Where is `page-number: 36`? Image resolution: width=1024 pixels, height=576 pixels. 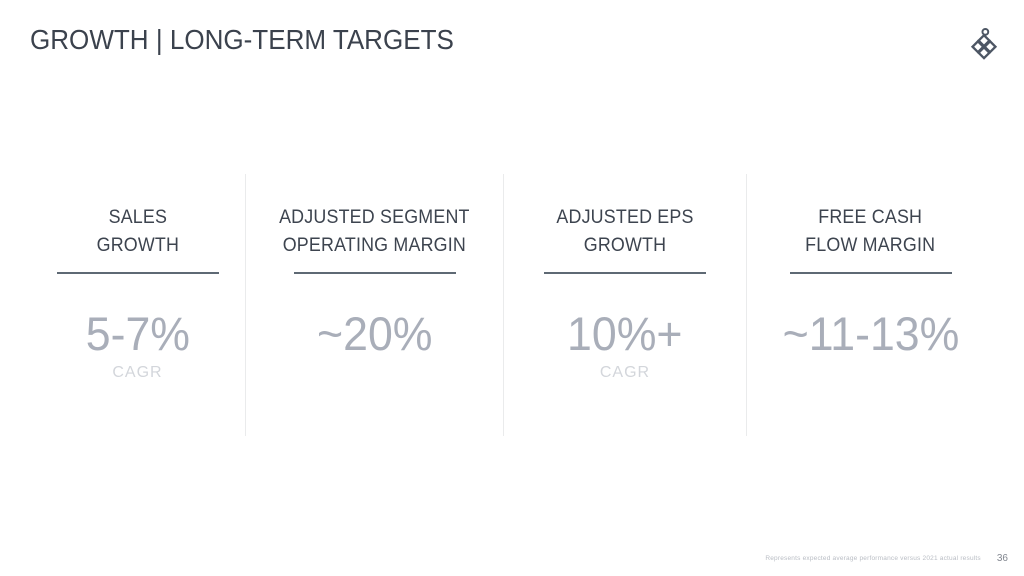 page-number: 36 is located at coordinates (1002, 558).